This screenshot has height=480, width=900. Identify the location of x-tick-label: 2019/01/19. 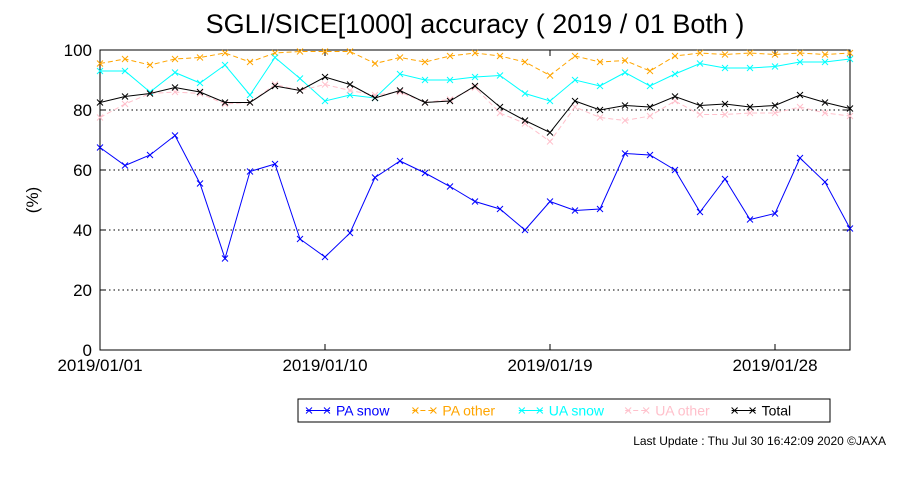
(549, 365).